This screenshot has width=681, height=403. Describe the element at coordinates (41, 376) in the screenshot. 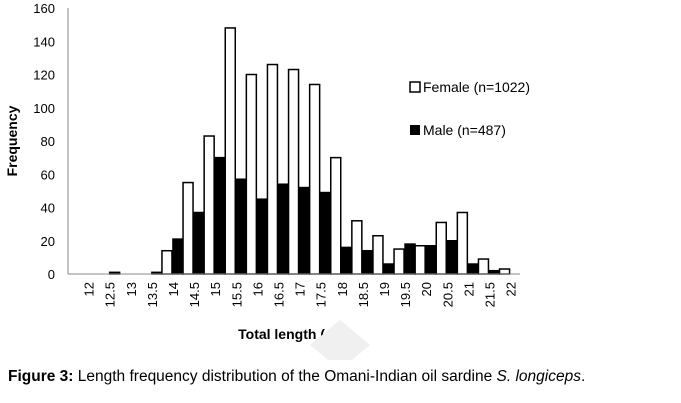

I see `caption-label: Figure 3:` at that location.